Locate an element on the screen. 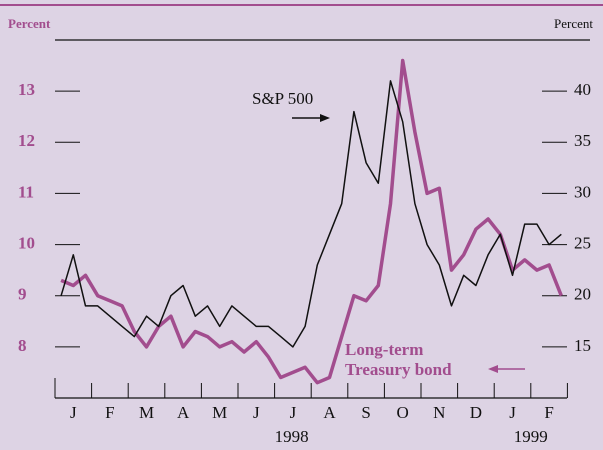 Image resolution: width=603 pixels, height=450 pixels. y-tick-label: 9 is located at coordinates (22, 294).